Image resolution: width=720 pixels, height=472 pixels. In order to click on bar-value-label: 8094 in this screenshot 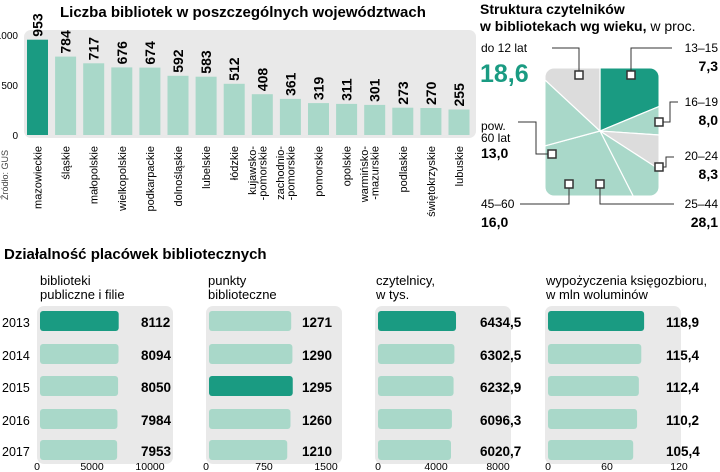, I will do `click(156, 355)`.